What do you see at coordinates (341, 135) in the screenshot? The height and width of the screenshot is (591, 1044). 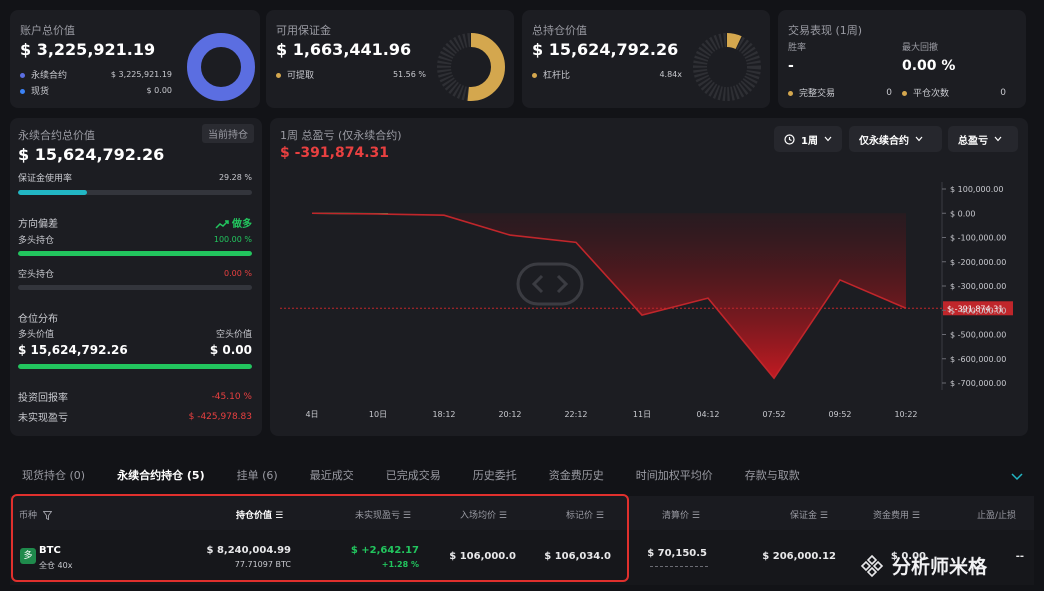 I see `pnl-chart-title: 1周 总盈亏 (仅永续合约)` at bounding box center [341, 135].